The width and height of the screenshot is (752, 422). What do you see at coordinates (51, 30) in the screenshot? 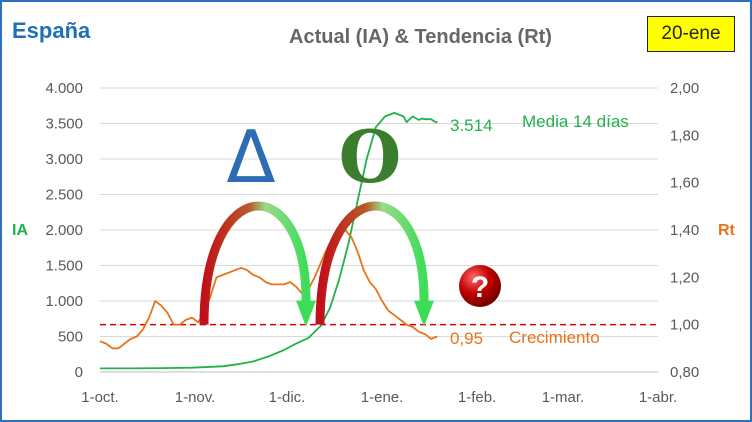
I see `region-title: España` at bounding box center [51, 30].